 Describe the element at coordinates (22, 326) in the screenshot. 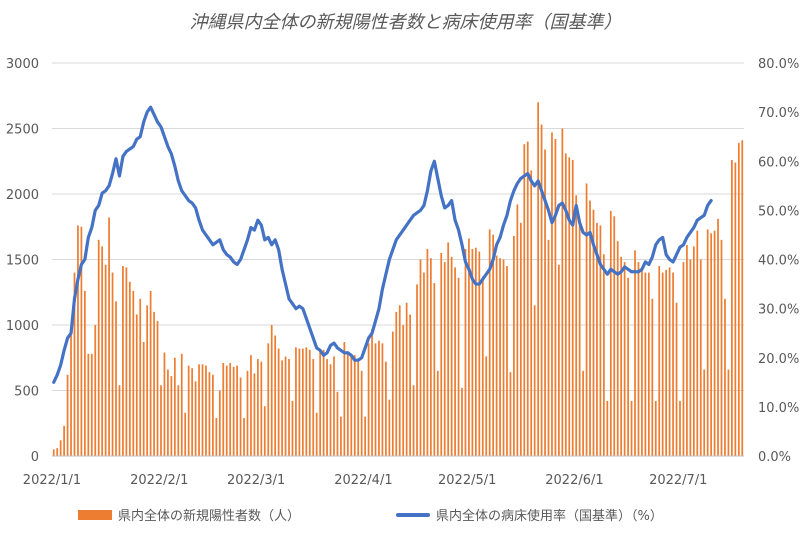

I see `left-tick-label: 1000` at that location.